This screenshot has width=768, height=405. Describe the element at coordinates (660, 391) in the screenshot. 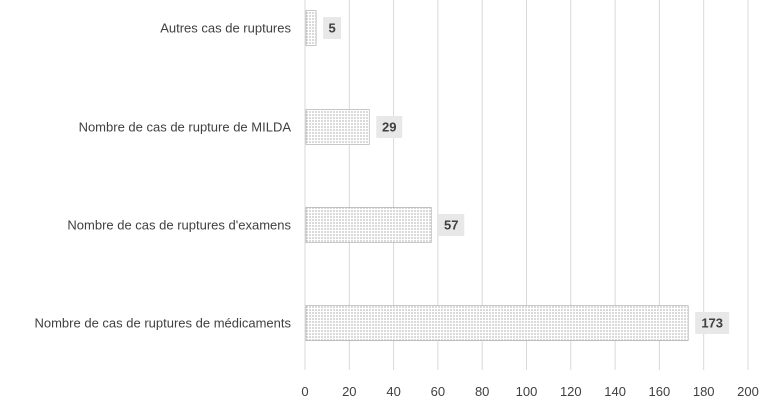

I see `x-tick-label: 160` at that location.